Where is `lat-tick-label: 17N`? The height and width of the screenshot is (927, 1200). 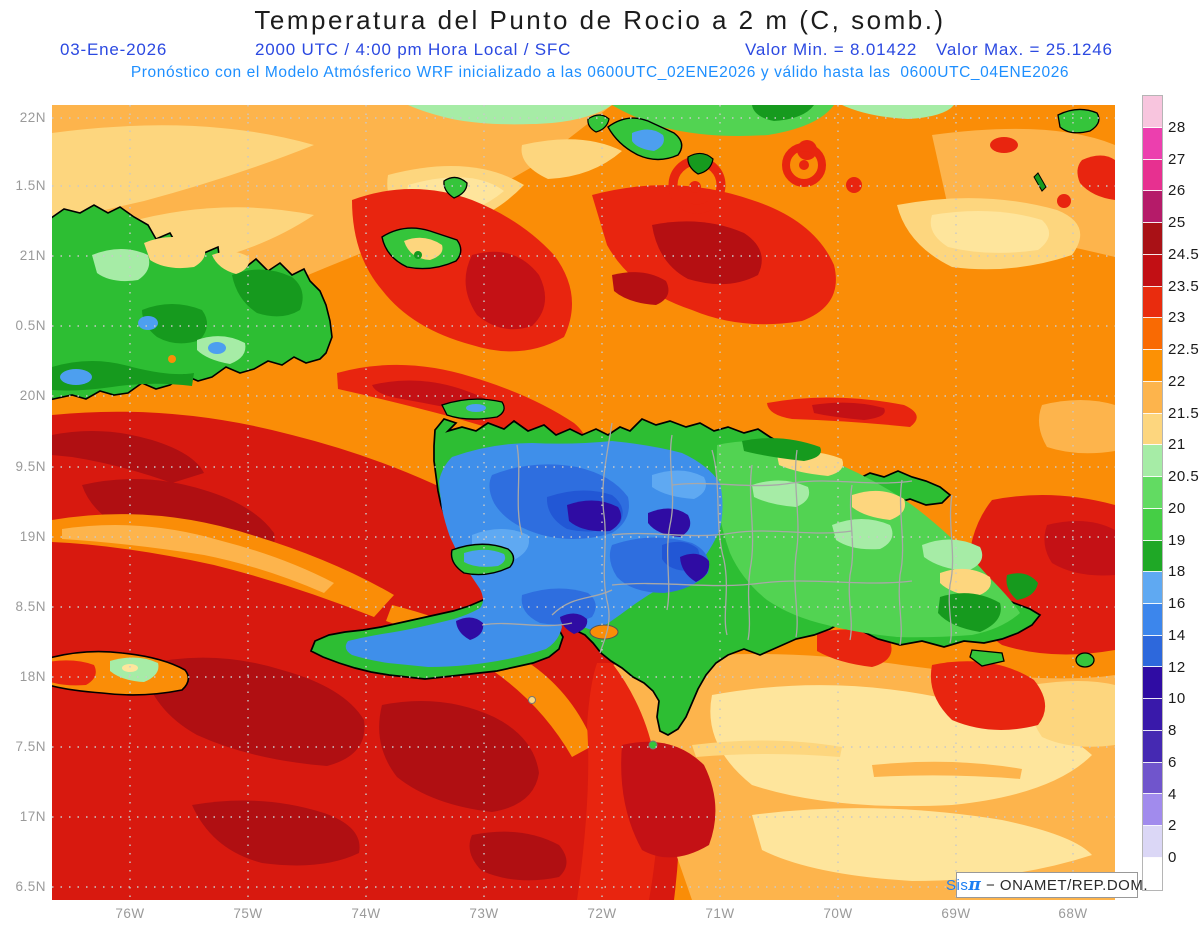 lat-tick-label: 17N is located at coordinates (32, 816).